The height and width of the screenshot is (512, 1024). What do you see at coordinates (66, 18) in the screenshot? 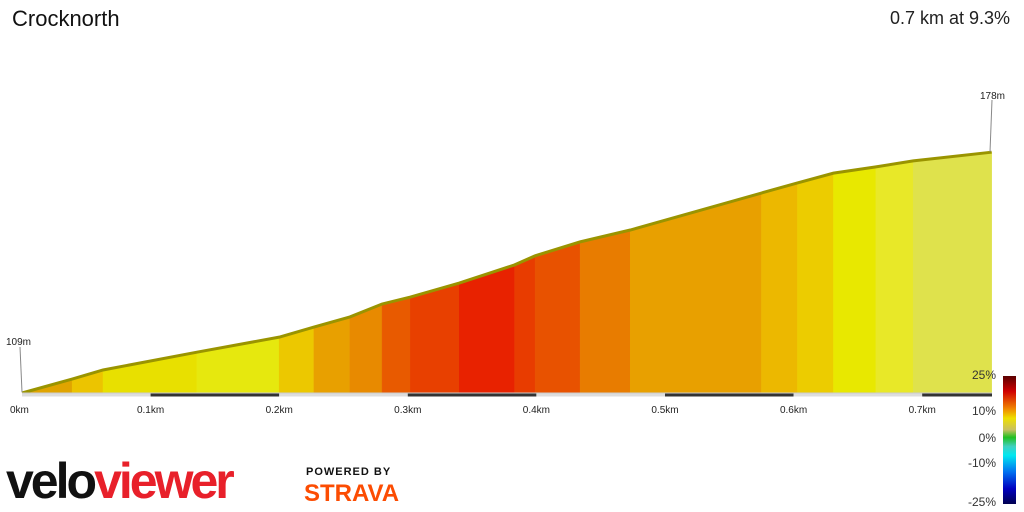
I see `climb-title: Crocknorth` at bounding box center [66, 18].